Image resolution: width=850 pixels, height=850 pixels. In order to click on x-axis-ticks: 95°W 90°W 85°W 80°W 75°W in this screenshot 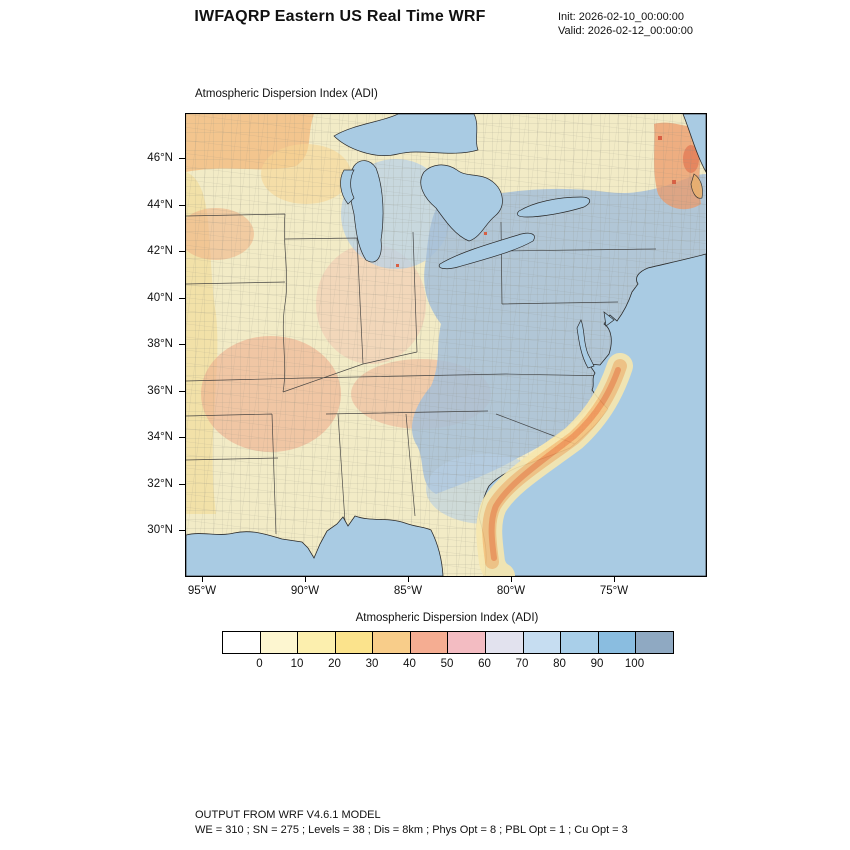, I will do `click(445, 590)`.